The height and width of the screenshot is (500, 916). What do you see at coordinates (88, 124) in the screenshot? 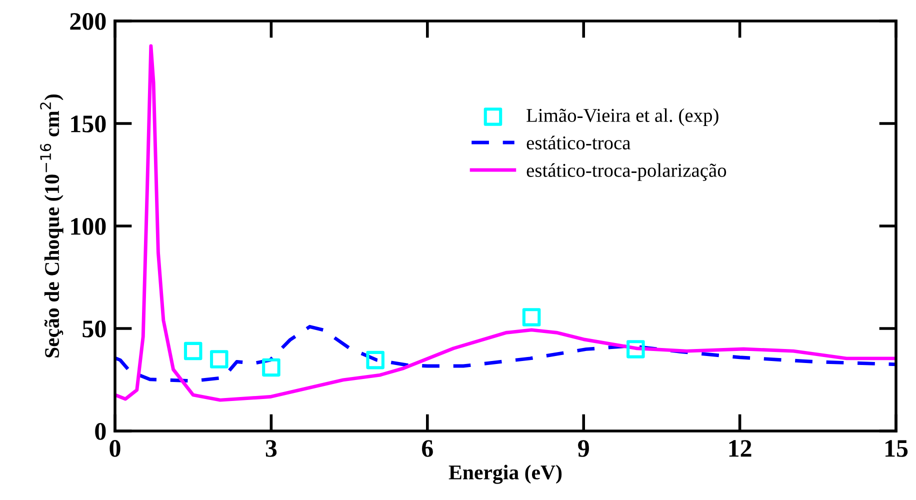
I see `y-tick-label: 150` at bounding box center [88, 124].